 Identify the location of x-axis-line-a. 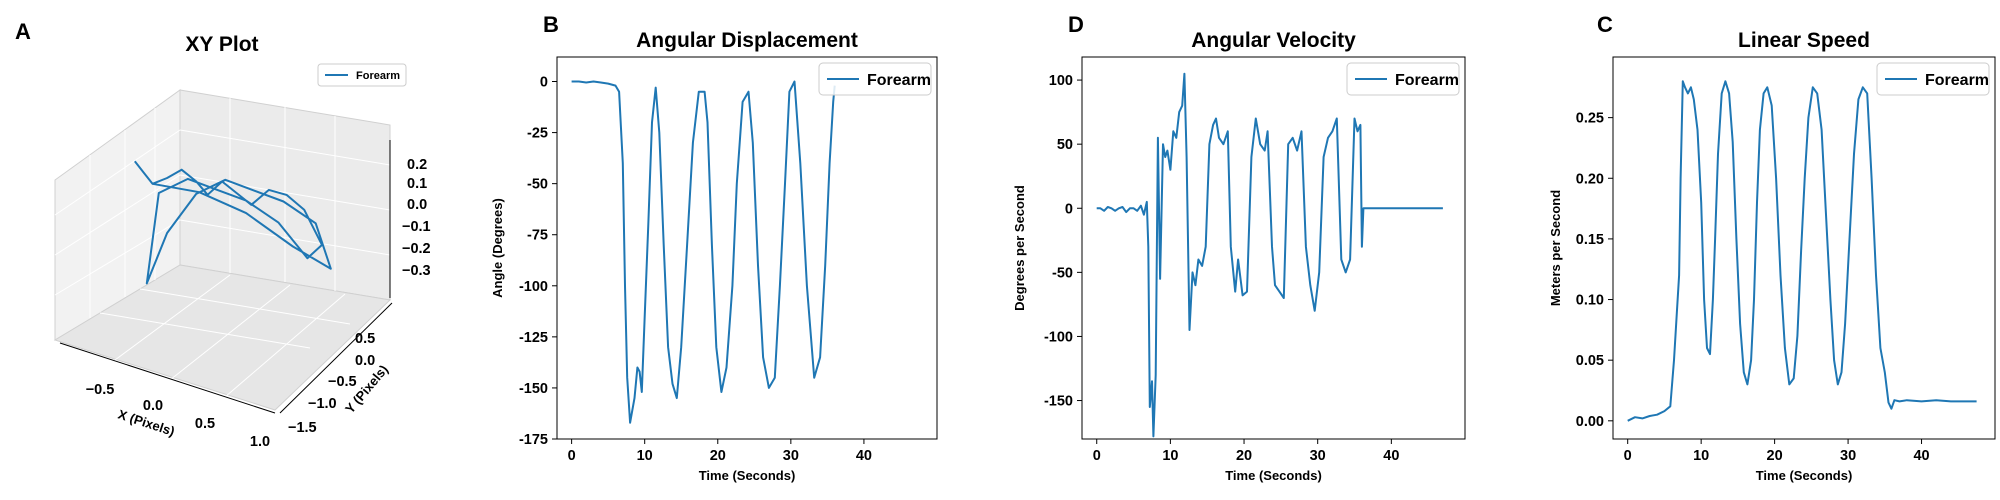
(167, 378).